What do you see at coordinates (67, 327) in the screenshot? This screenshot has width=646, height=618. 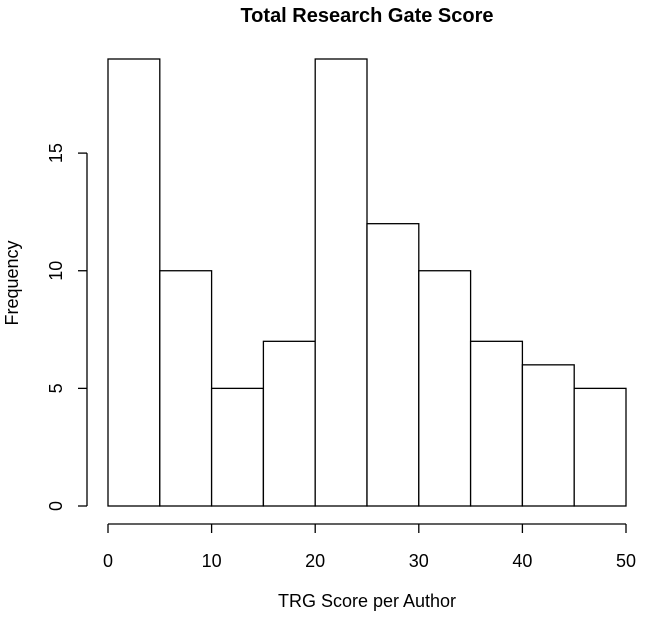 I see `y-axis: 0 5 10 15` at bounding box center [67, 327].